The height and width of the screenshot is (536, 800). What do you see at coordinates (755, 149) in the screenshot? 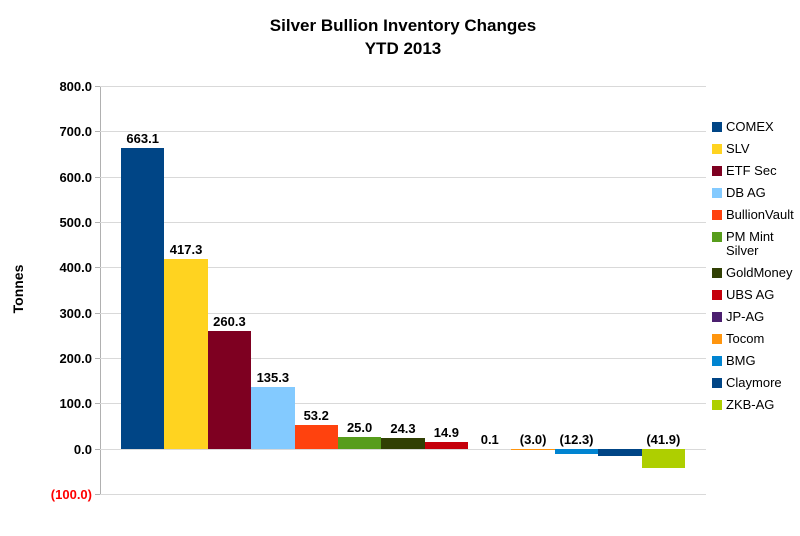
I see `legend-item-slv: SLV` at bounding box center [755, 149].